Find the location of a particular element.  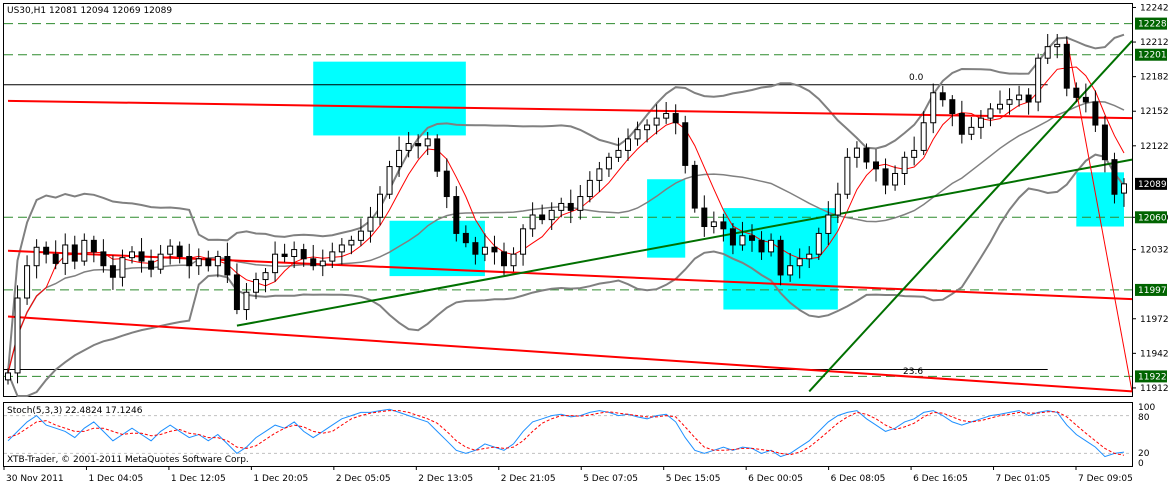

y-tick-label-4: 12122 is located at coordinates (1154, 147).